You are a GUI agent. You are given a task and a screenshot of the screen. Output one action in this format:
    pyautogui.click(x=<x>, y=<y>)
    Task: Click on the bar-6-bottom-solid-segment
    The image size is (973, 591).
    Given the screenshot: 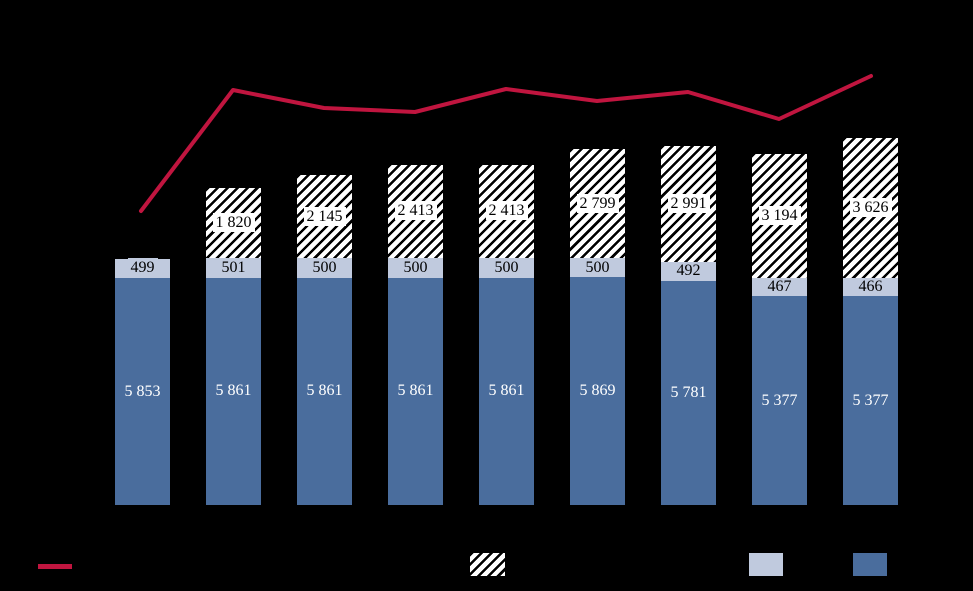 What is the action you would take?
    pyautogui.click(x=597, y=391)
    